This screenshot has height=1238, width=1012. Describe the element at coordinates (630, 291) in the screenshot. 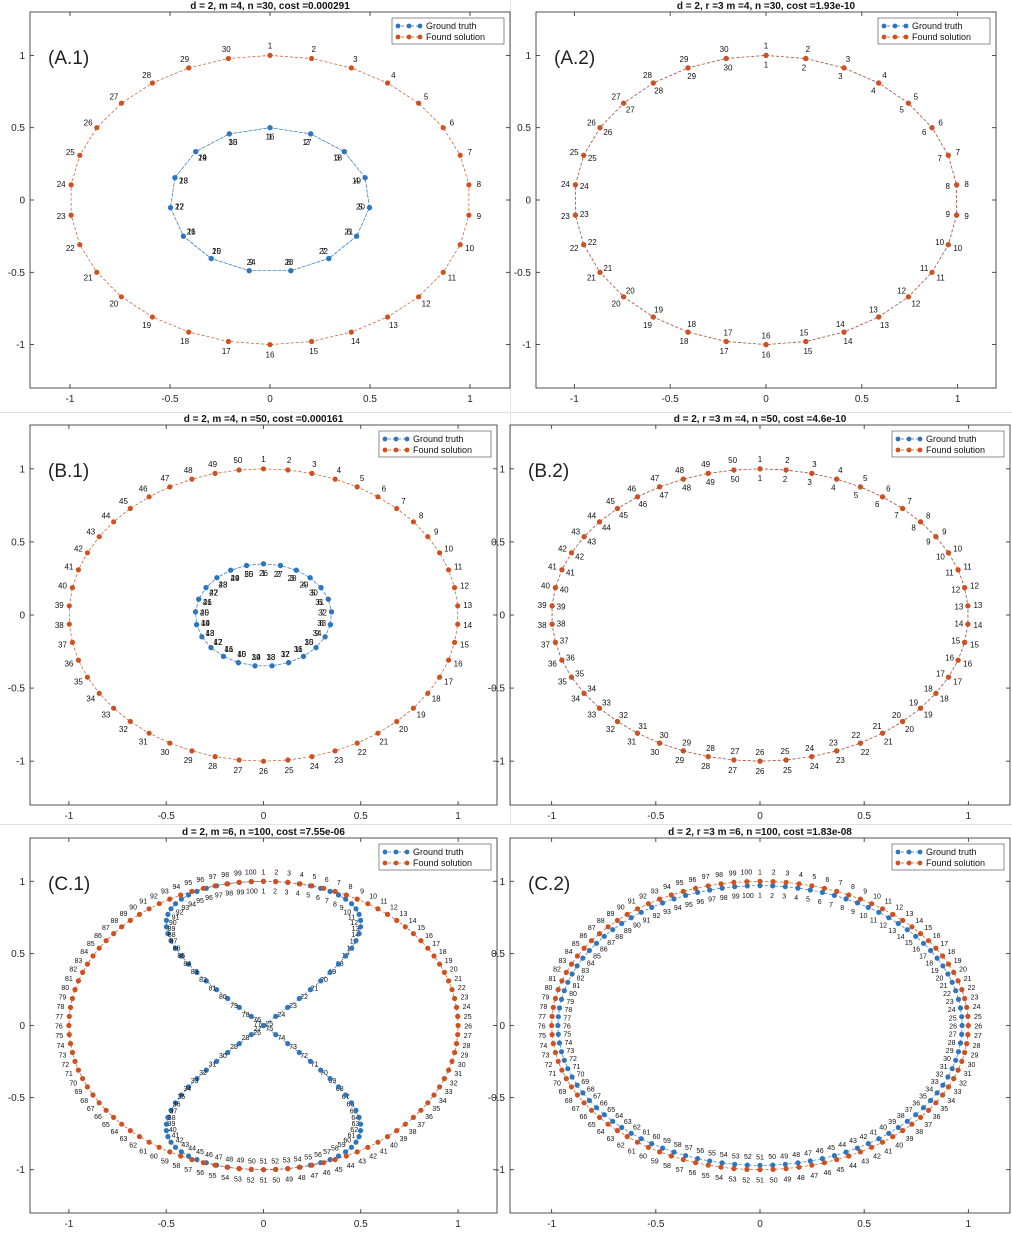

I see `ground-truth-point-label: 20` at that location.